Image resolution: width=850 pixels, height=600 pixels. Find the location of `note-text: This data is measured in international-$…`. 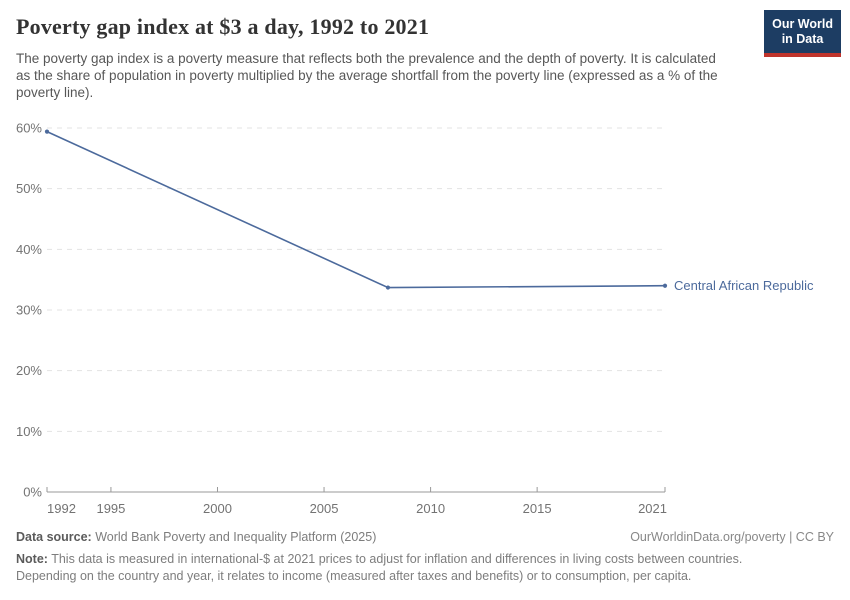

note-text: This data is measured in international-$… is located at coordinates (379, 567).